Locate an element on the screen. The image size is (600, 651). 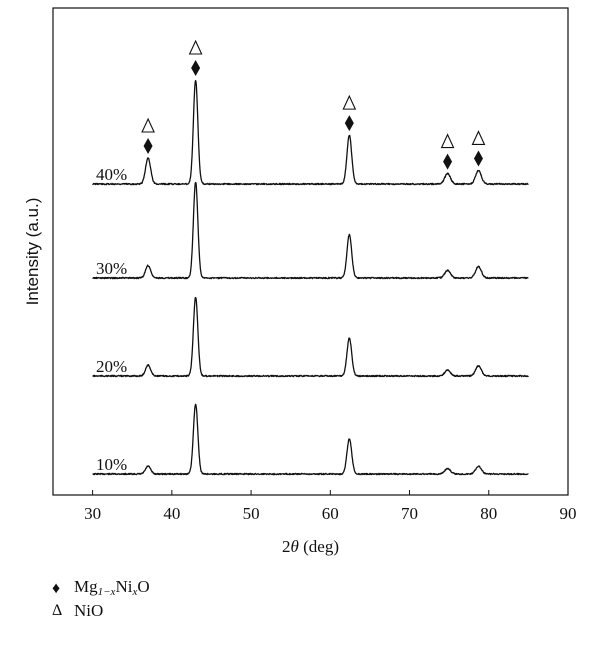
series-label-40pct: 40% is located at coordinates (111, 174).